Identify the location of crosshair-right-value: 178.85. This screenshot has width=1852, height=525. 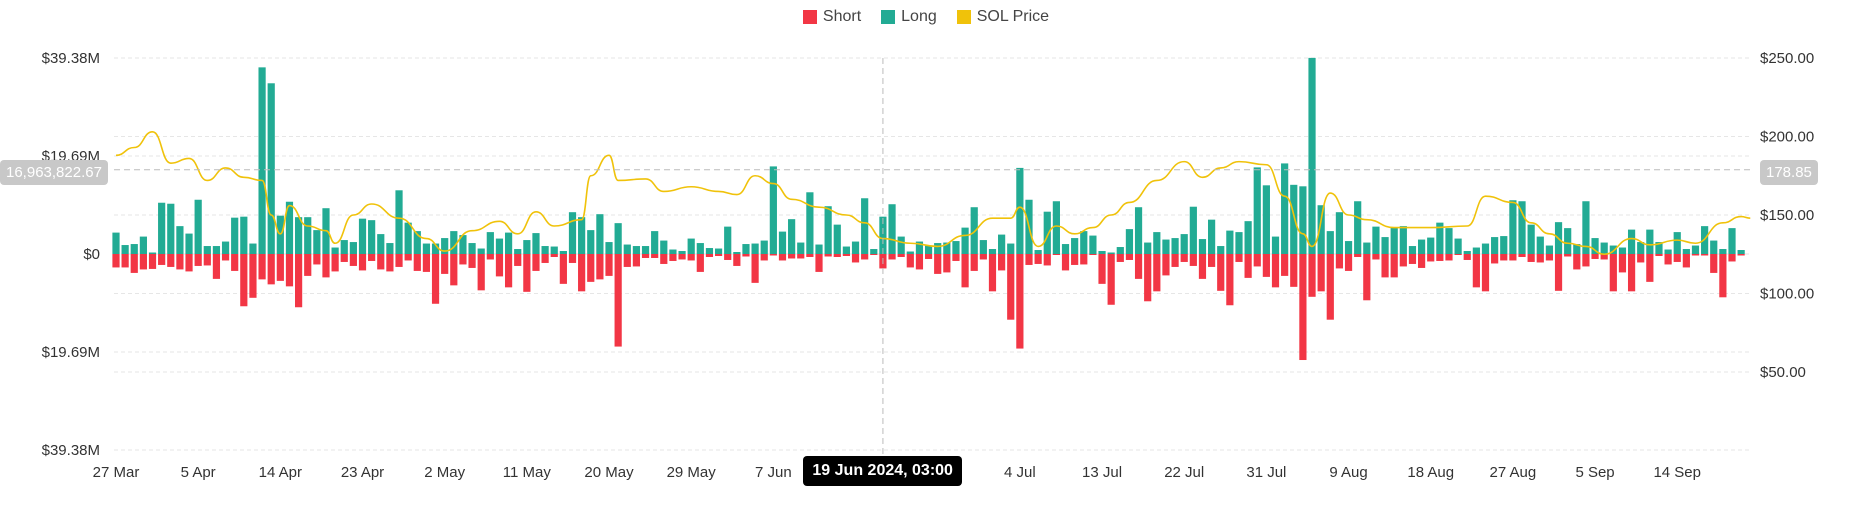
(1789, 172).